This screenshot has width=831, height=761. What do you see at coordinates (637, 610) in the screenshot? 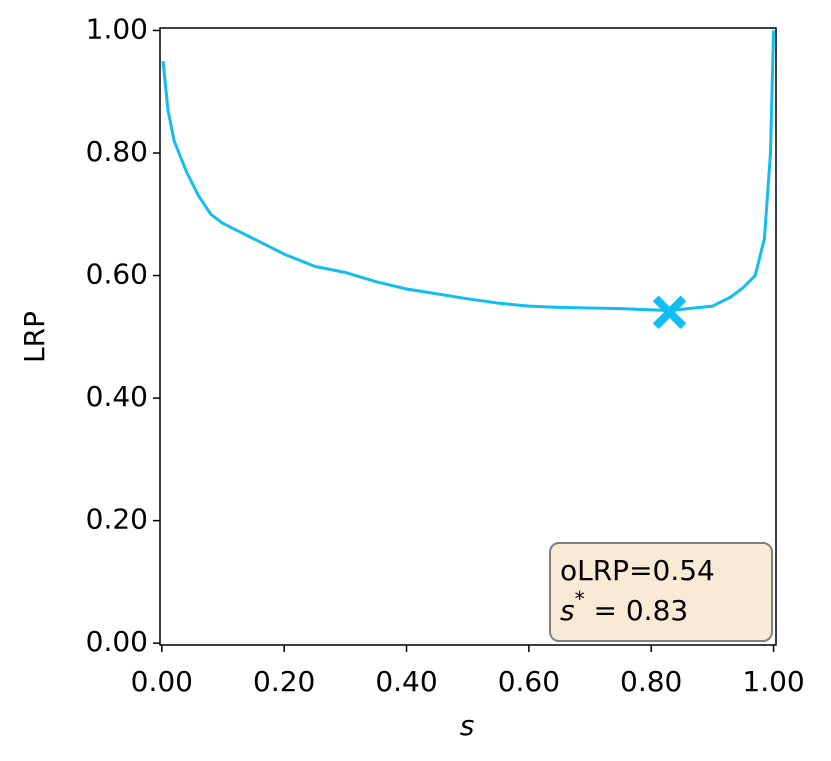
I see `annotation-value: = 0.83` at bounding box center [637, 610].